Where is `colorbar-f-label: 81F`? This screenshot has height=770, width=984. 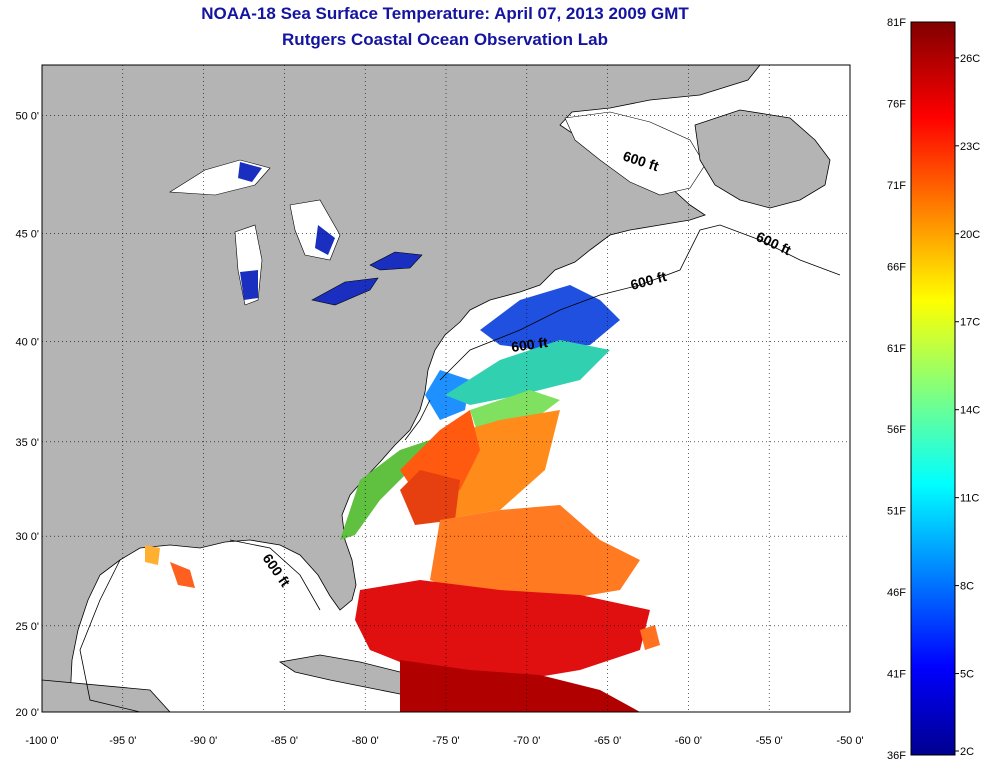
colorbar-f-label: 81F is located at coordinates (896, 23).